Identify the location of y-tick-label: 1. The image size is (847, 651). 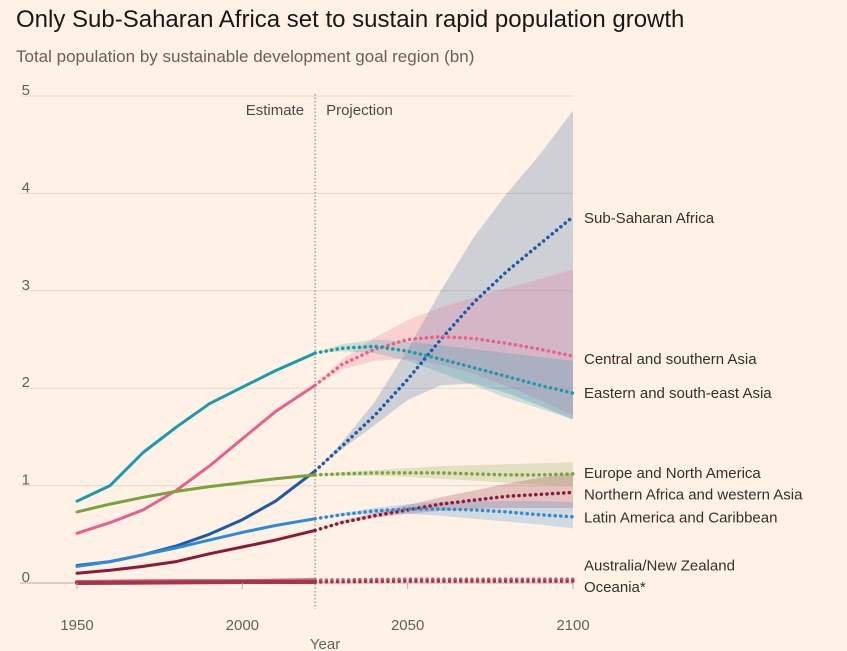
(26, 480).